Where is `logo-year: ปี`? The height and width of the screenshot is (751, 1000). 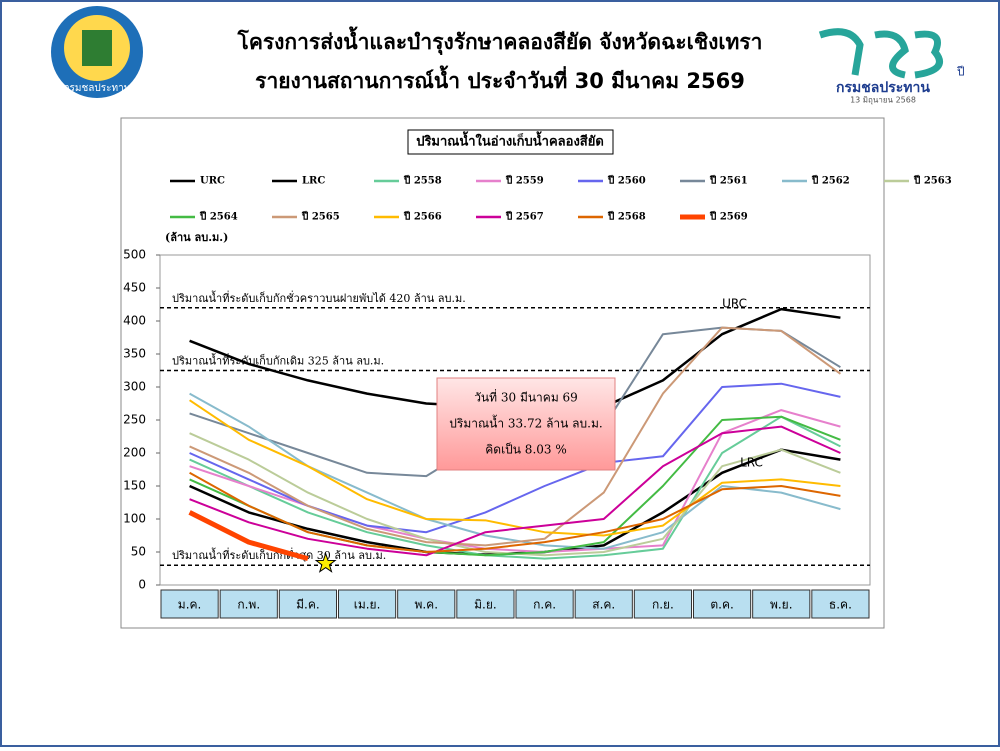
logo-year: ปี is located at coordinates (960, 72).